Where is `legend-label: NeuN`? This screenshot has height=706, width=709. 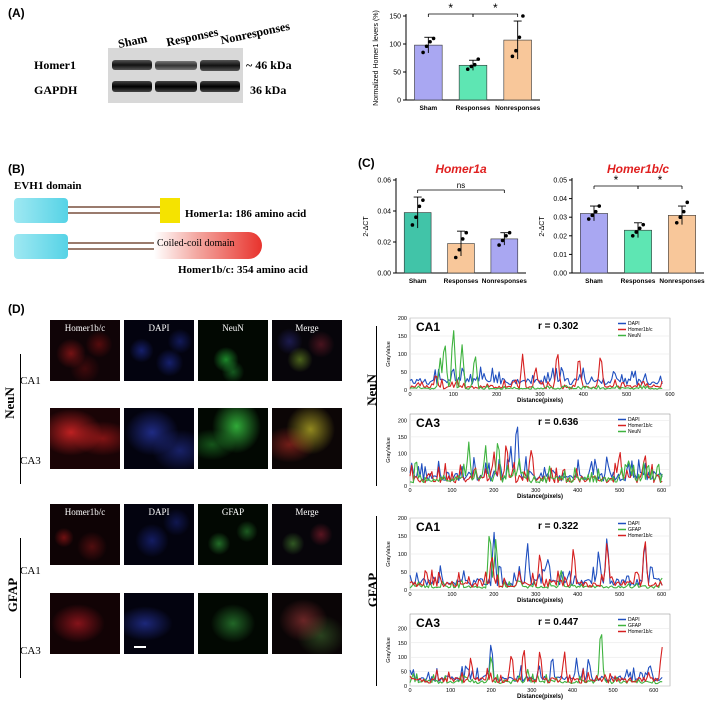 legend-label: NeuN is located at coordinates (634, 432).